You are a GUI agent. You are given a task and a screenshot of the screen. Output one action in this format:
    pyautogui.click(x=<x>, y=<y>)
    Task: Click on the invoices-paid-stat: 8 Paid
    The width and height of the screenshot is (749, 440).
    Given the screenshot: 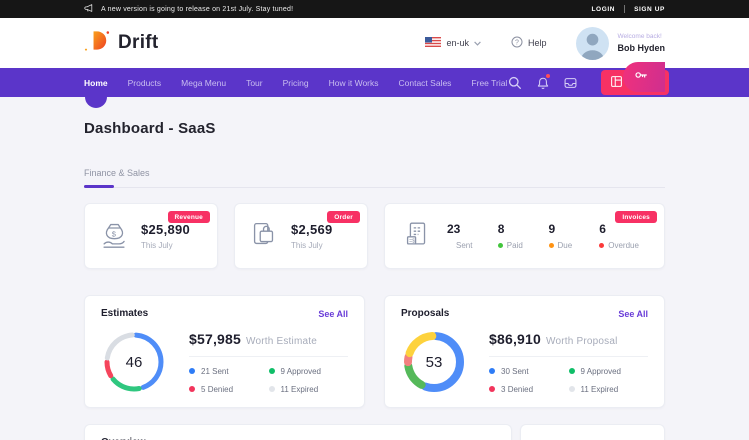 What is the action you would take?
    pyautogui.click(x=510, y=236)
    